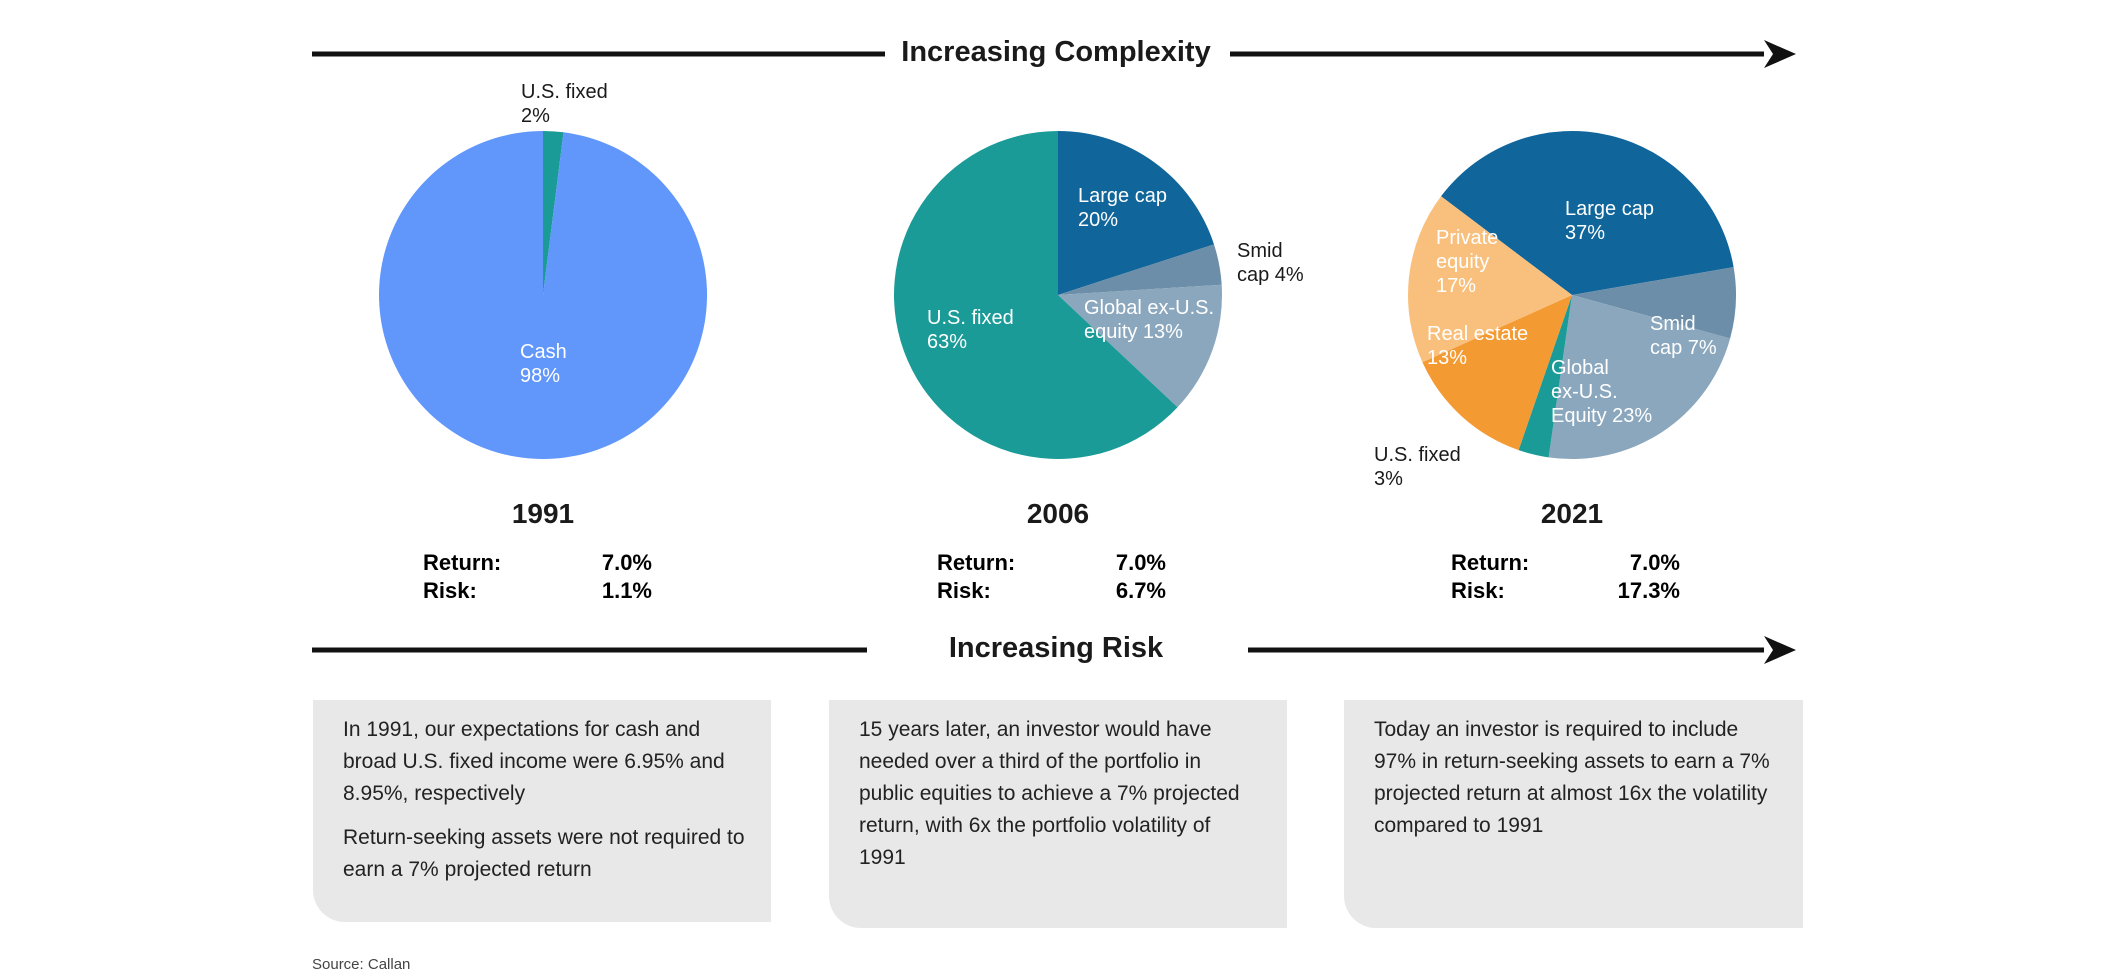 Image resolution: width=2124 pixels, height=973 pixels. What do you see at coordinates (1490, 562) in the screenshot?
I see `return-label-2021: Return:` at bounding box center [1490, 562].